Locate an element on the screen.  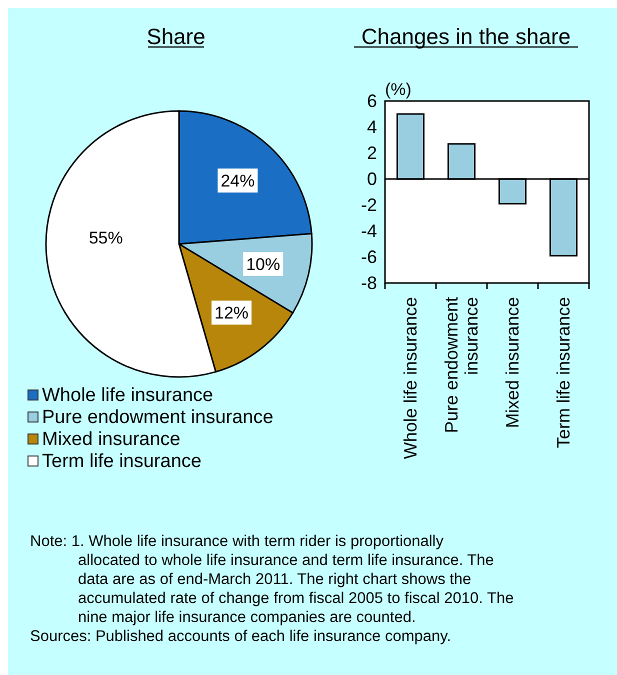
x-tick-label: Pure endowment insurance is located at coordinates (462, 365).